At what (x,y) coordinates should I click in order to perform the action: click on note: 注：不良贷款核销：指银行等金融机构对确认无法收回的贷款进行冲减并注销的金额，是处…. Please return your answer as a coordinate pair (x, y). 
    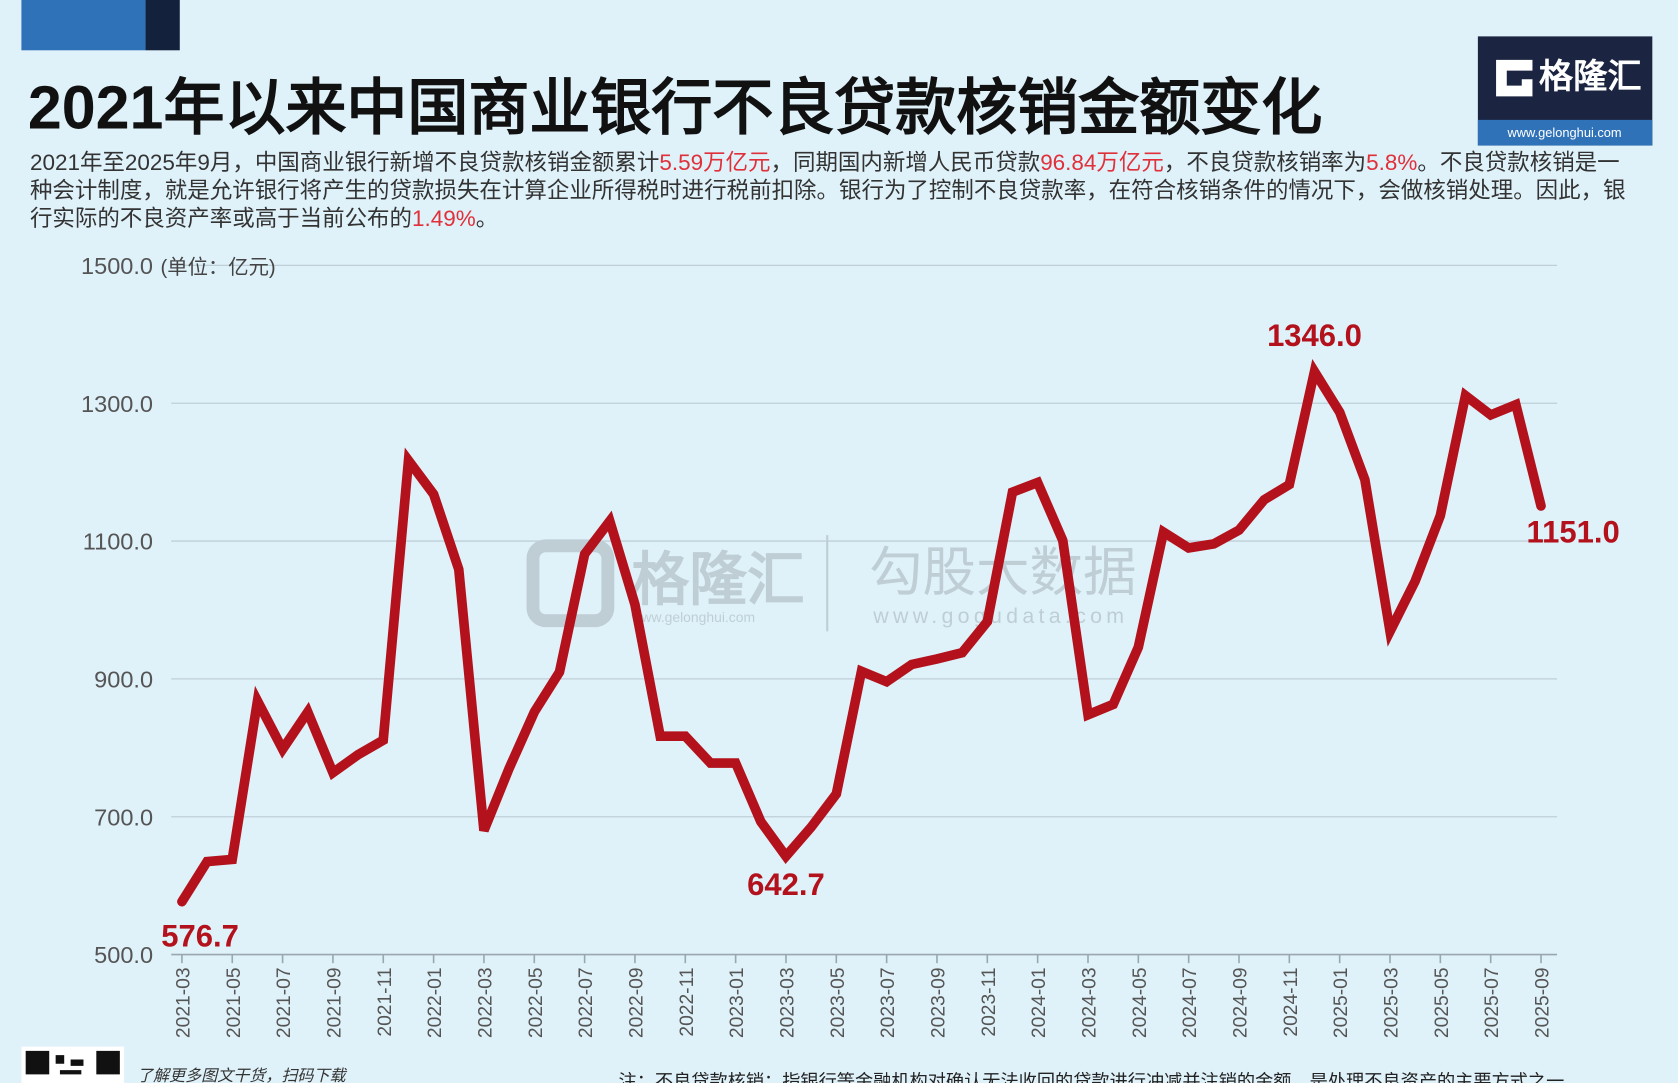
    Looking at the image, I should click on (1101, 1077).